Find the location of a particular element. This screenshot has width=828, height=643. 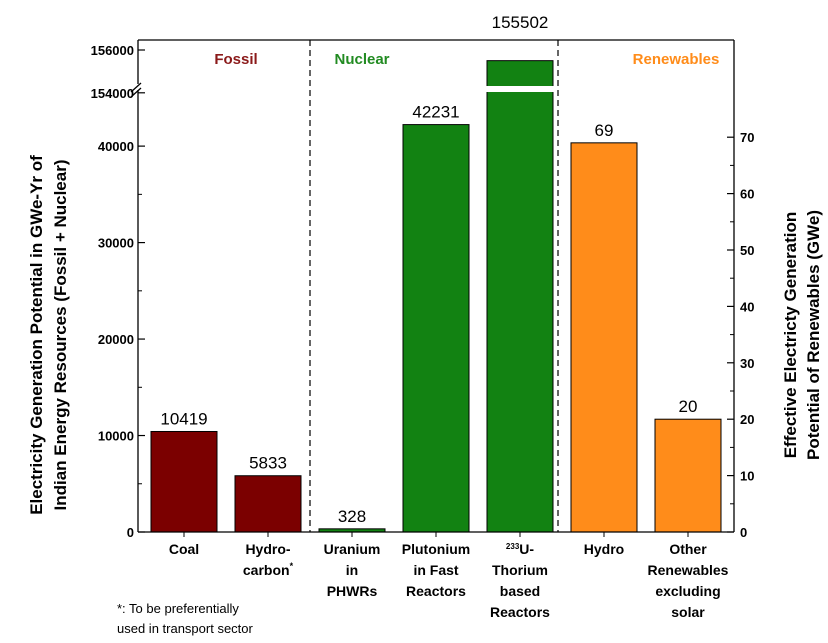

left-tick-label-4: 40000 is located at coordinates (116, 146).